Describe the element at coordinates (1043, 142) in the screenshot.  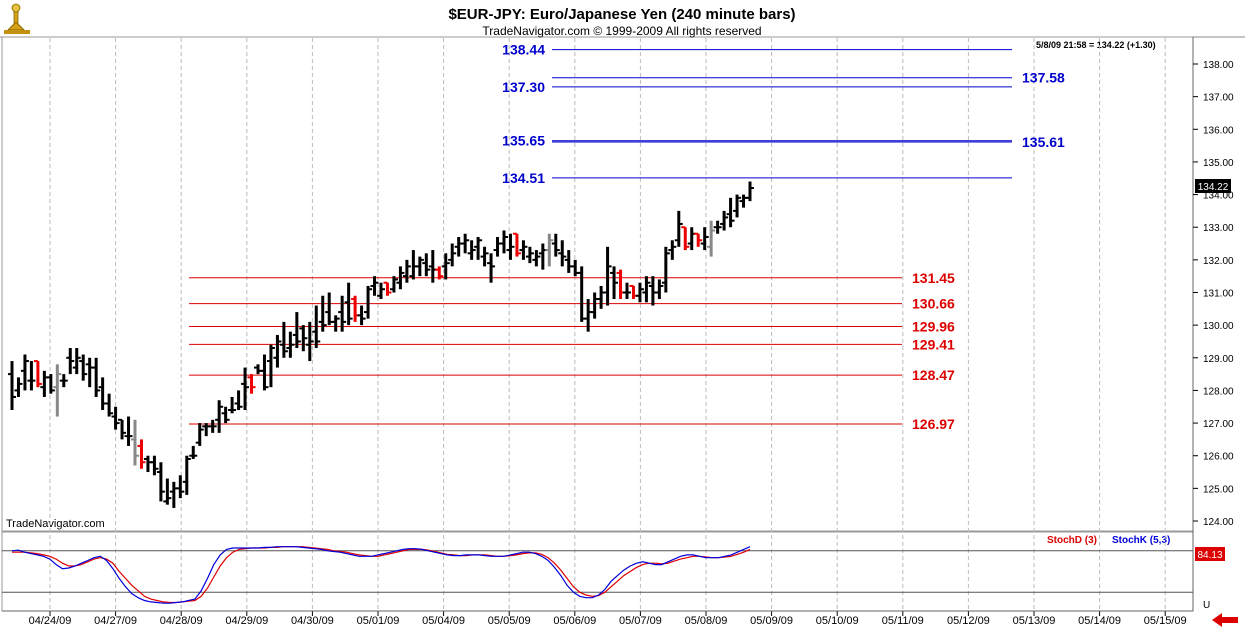
I see `blue-level-label: 135.61` at that location.